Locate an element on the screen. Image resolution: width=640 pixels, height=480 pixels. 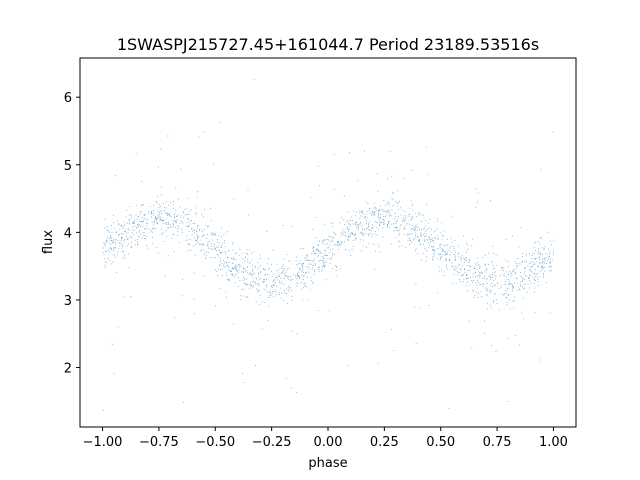
y-tick-label: 6 is located at coordinates (68, 98).